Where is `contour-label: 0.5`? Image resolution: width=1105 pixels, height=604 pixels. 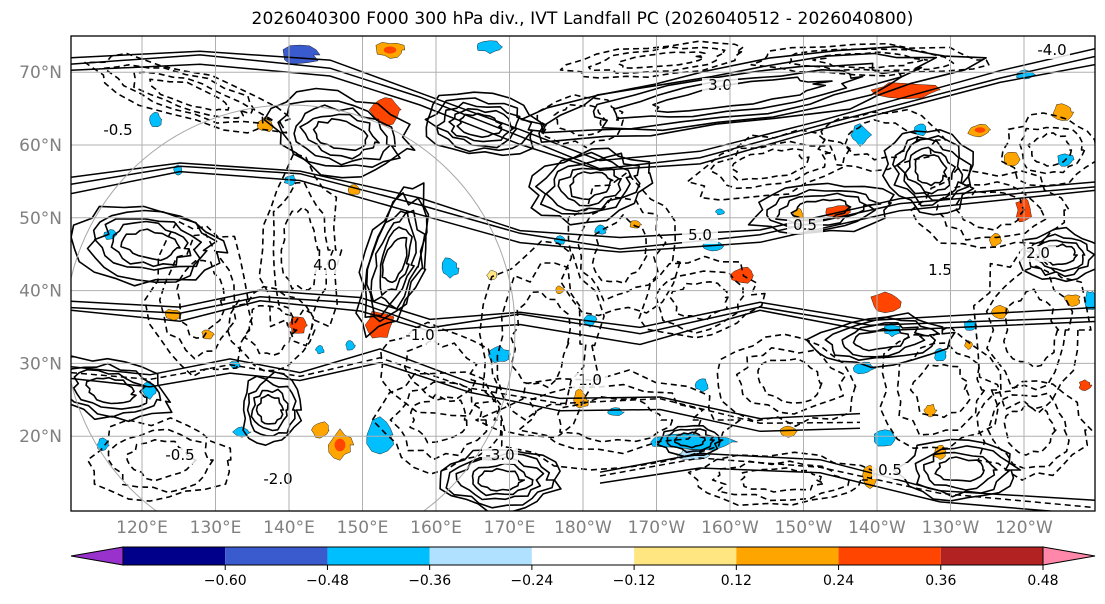
contour-label: 0.5 is located at coordinates (890, 470).